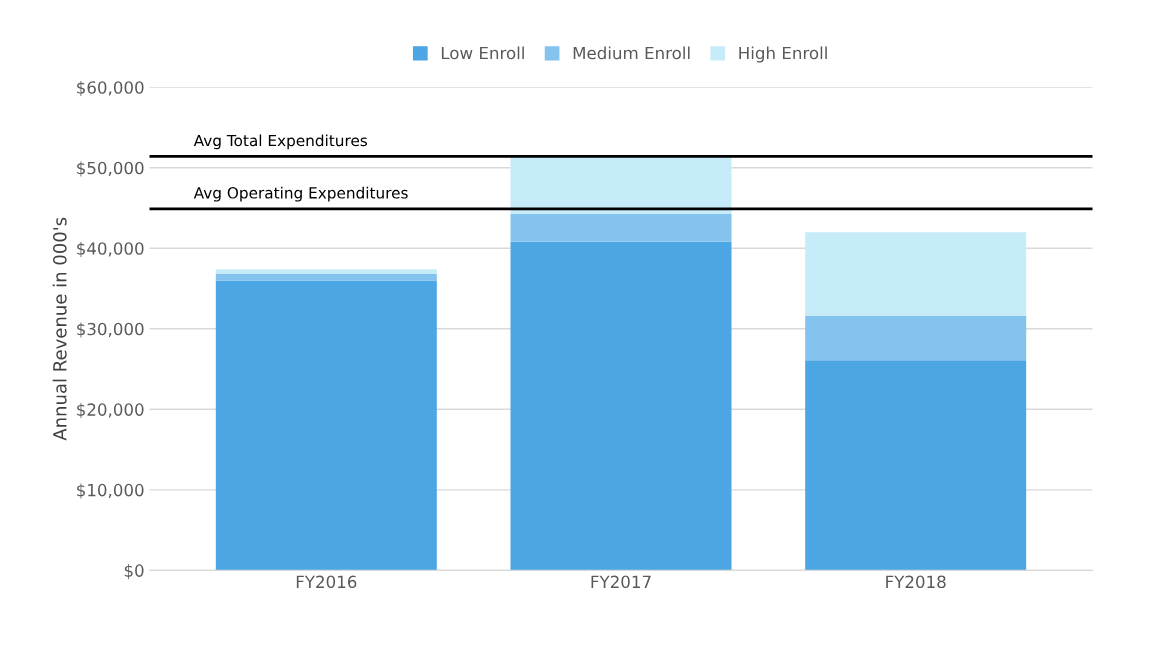  Describe the element at coordinates (110, 88) in the screenshot. I see `y-tick-label: $60,000` at that location.